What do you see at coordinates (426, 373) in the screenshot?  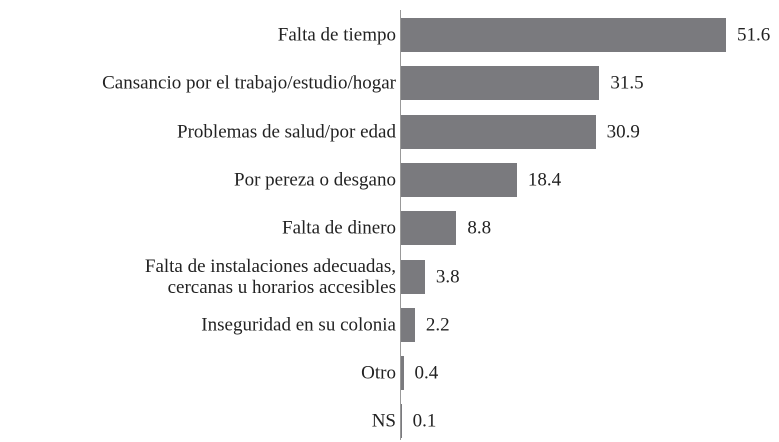 I see `value-label: 0.4` at bounding box center [426, 373].